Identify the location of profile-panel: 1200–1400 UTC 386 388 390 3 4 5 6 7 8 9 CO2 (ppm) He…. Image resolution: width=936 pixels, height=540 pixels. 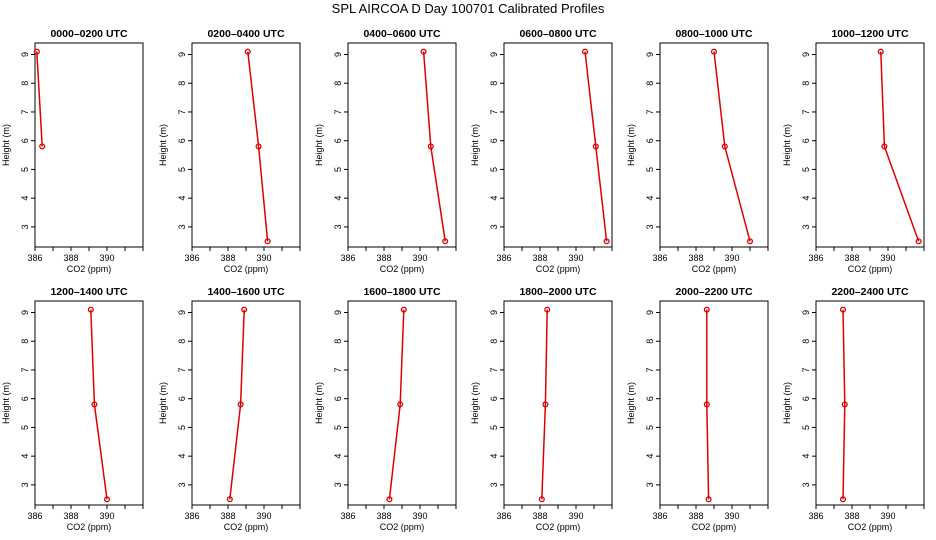
(72, 409).